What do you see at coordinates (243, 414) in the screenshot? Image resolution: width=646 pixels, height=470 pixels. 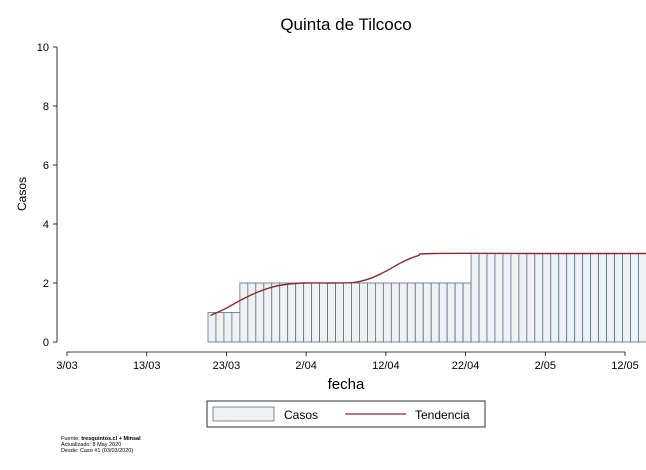 I see `legend-swatch-casos` at bounding box center [243, 414].